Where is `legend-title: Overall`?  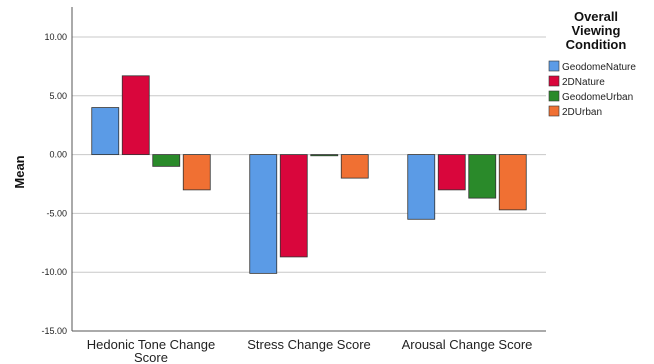
legend-title: Overall is located at coordinates (596, 16).